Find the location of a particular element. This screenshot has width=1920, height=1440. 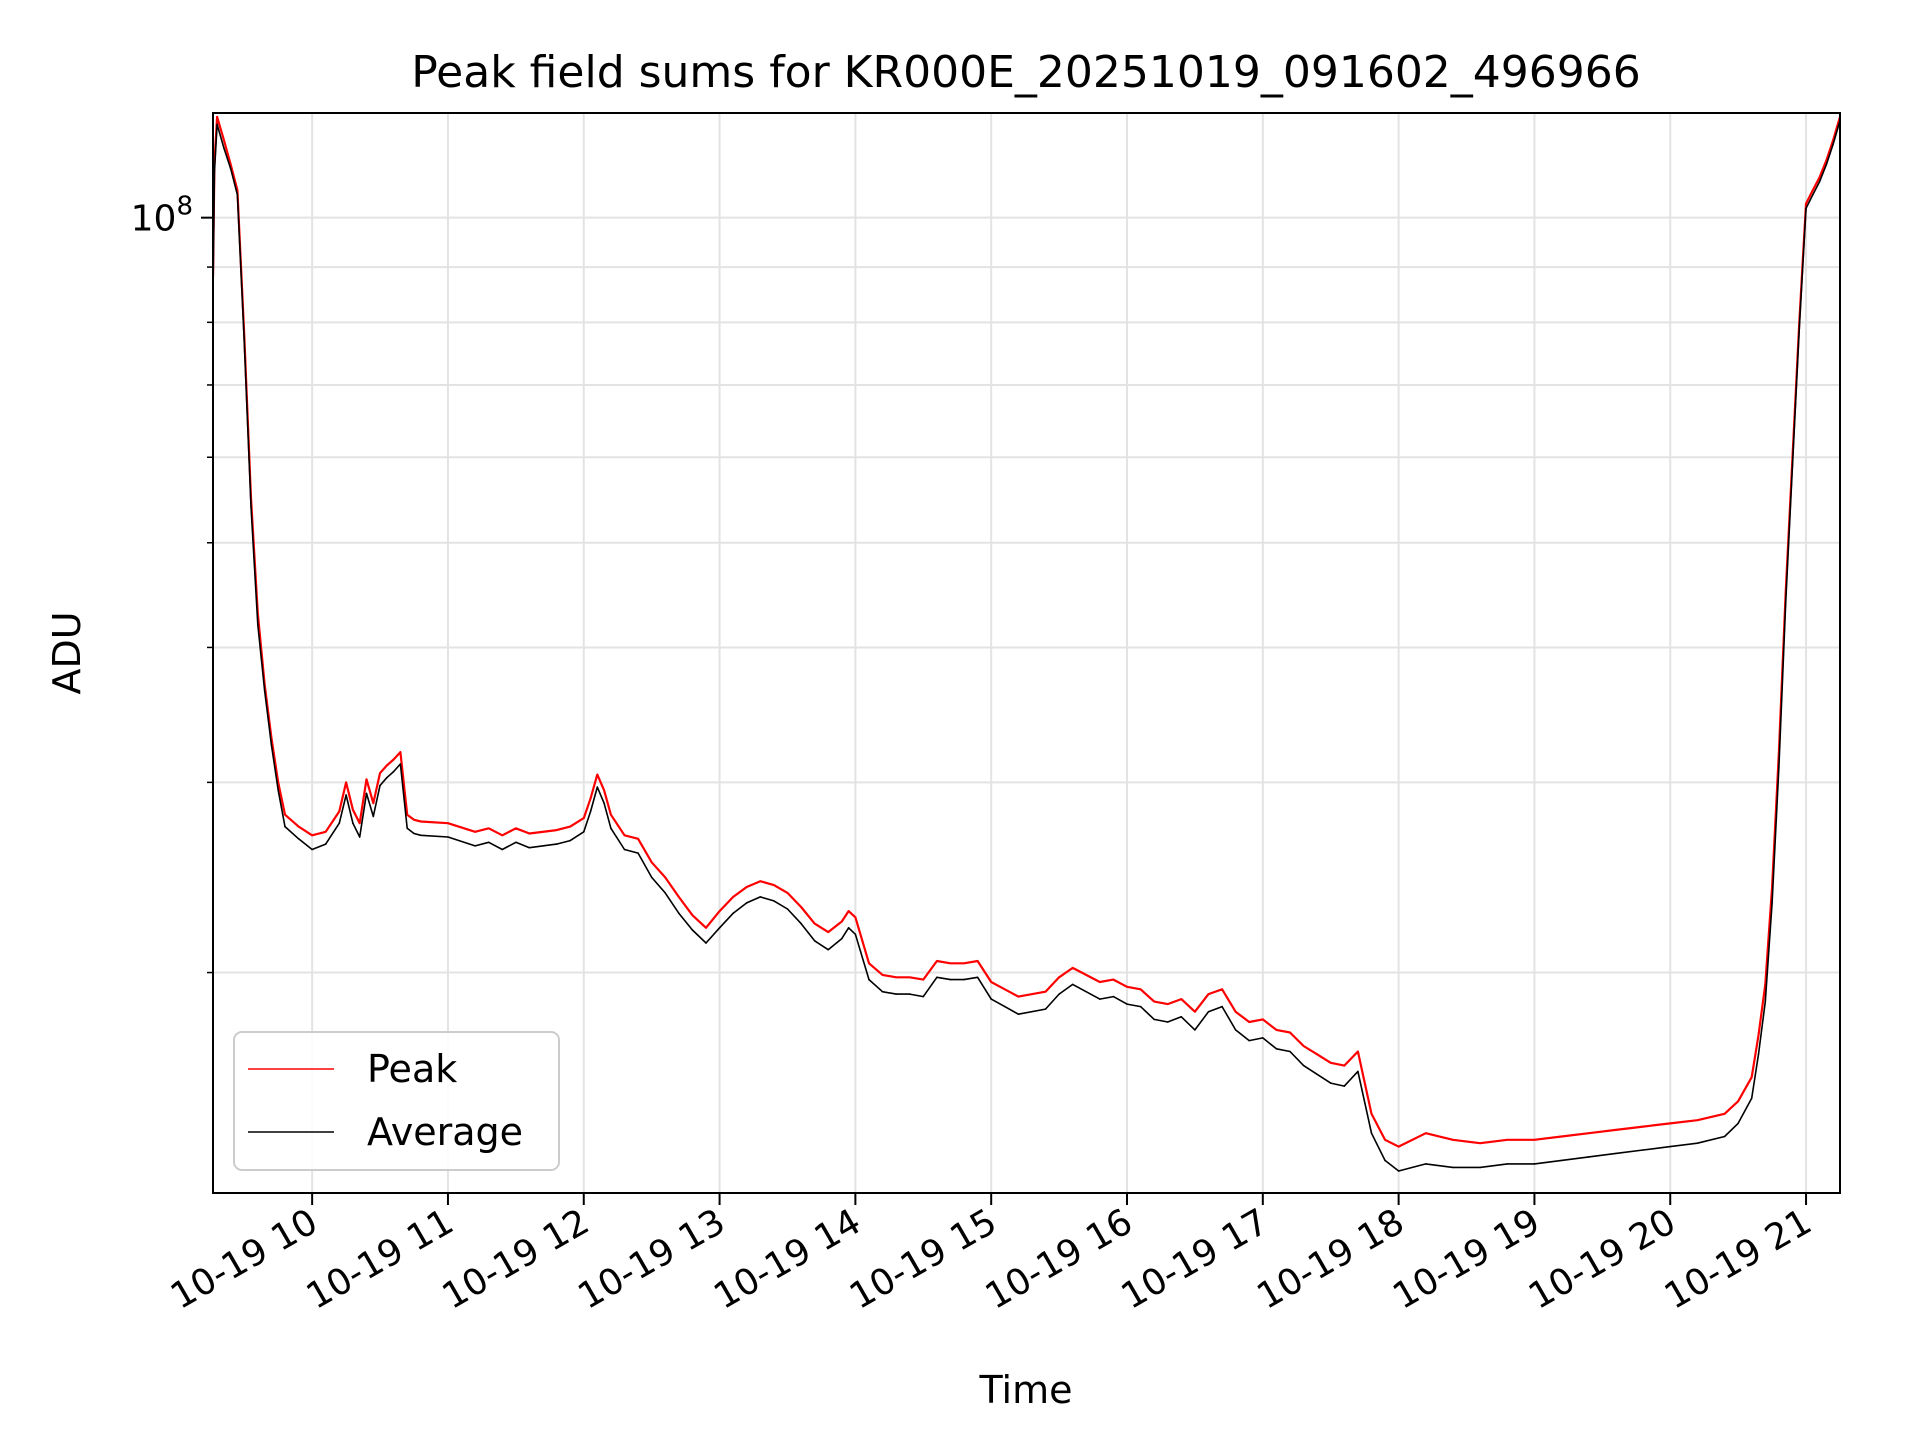

legend: Peak Average is located at coordinates (396, 1101).